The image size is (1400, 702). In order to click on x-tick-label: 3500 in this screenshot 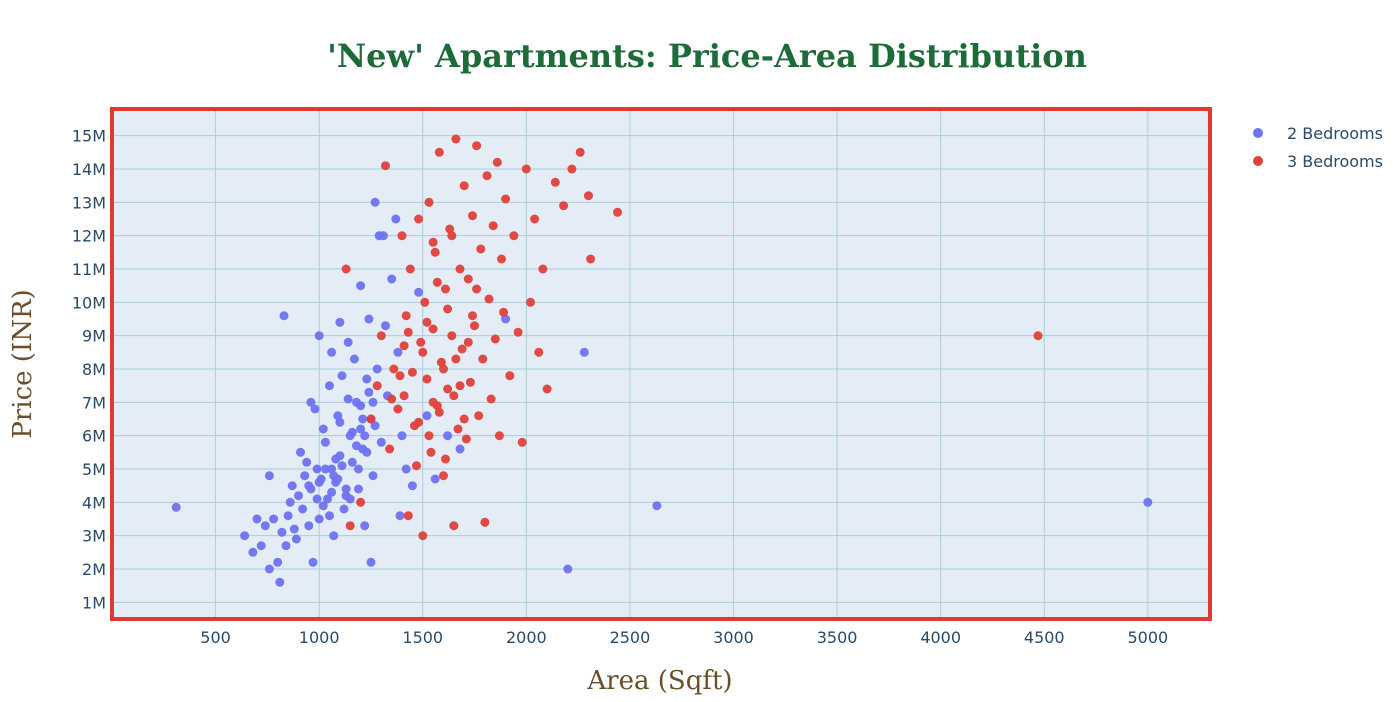, I will do `click(837, 637)`.